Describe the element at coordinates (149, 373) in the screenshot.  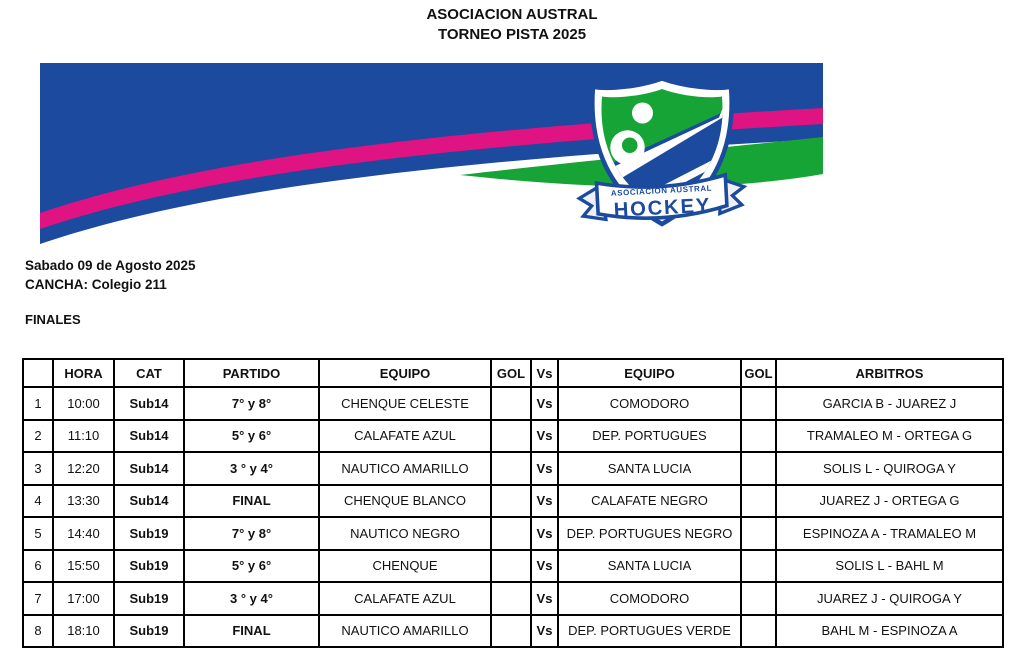
I see `column-header: CAT` at that location.